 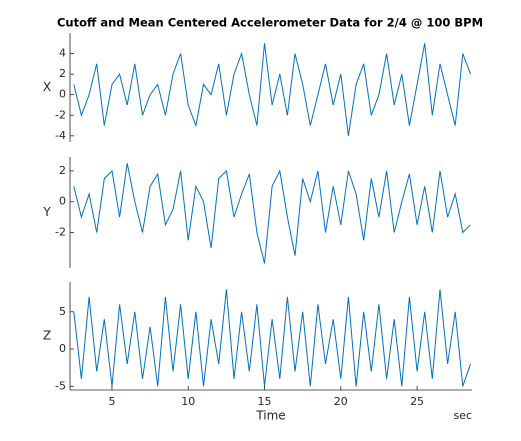 I want to click on y-axis-label: Y, so click(x=46, y=212).